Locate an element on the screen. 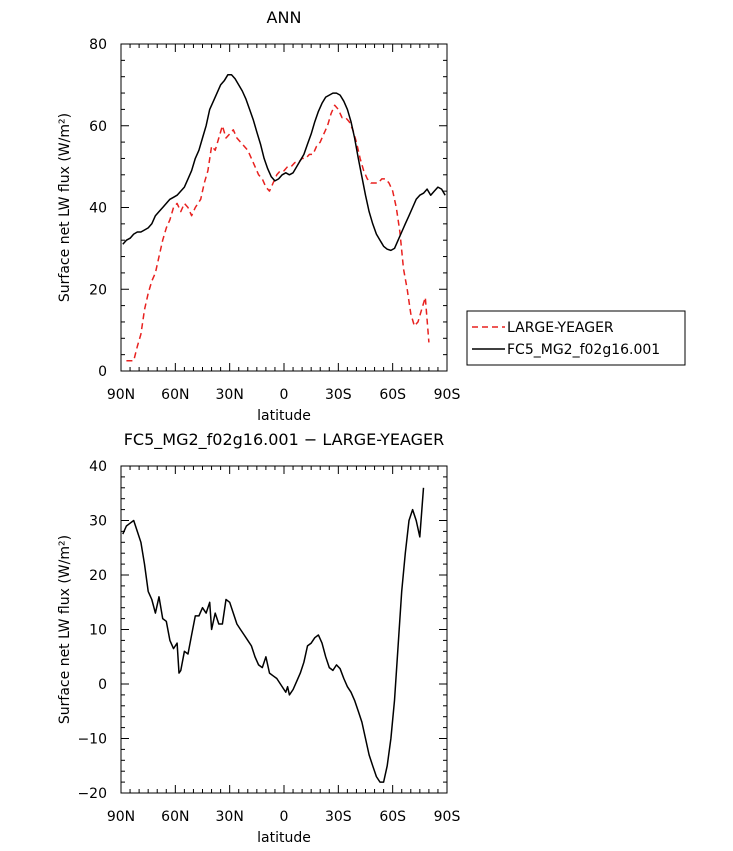  chart-legend: LARGE-YEAGER FC5_MG2_f02g16.001 is located at coordinates (576, 338).